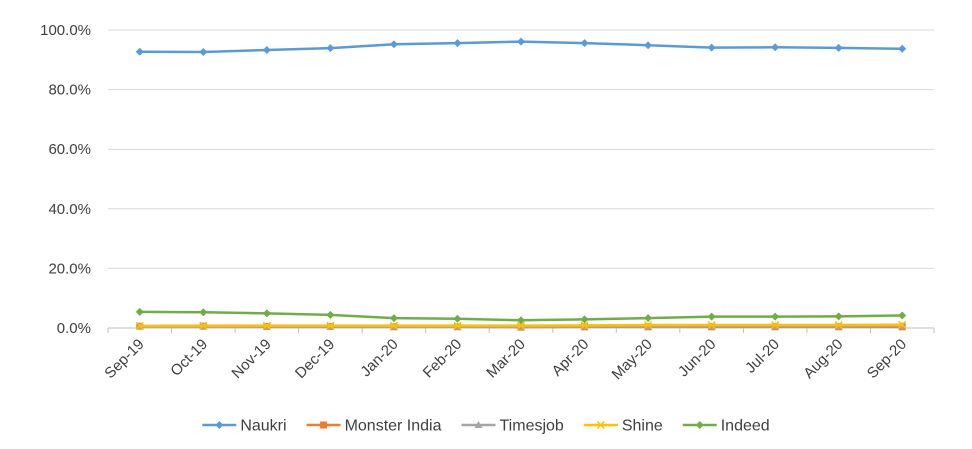 This screenshot has width=972, height=449. What do you see at coordinates (571, 358) in the screenshot?
I see `x-tick-label: Apr-20` at bounding box center [571, 358].